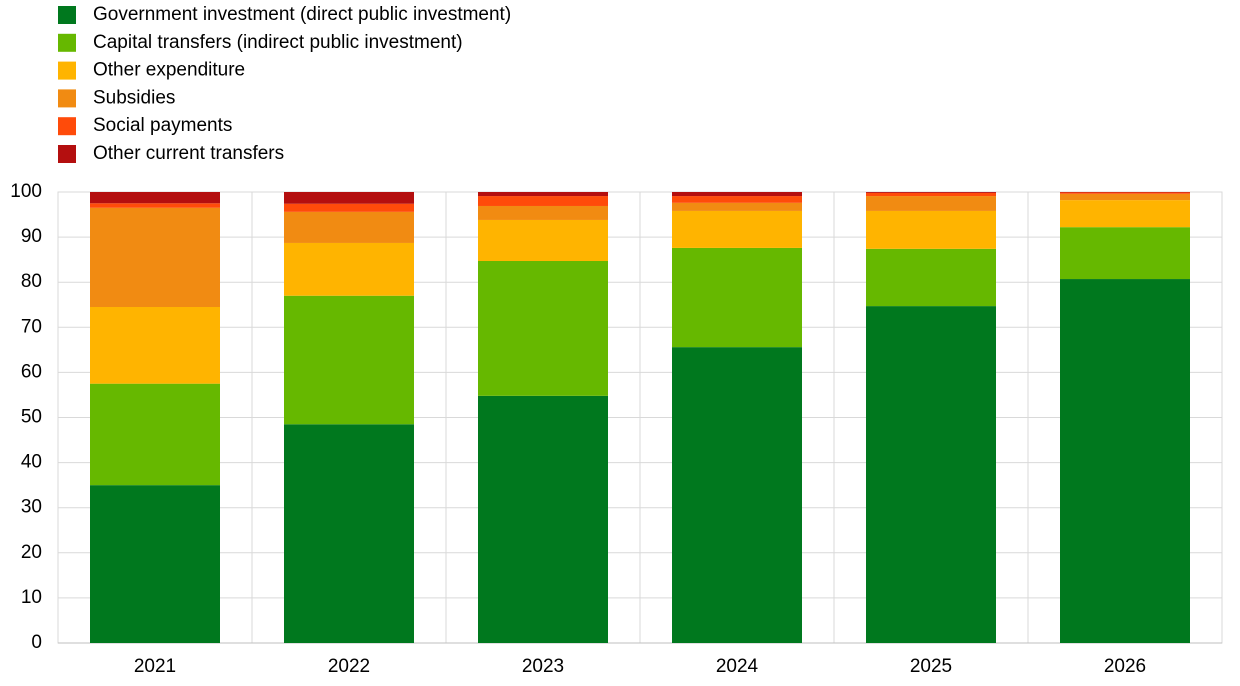  Describe the element at coordinates (31, 417) in the screenshot. I see `y-tick-label: 50` at that location.